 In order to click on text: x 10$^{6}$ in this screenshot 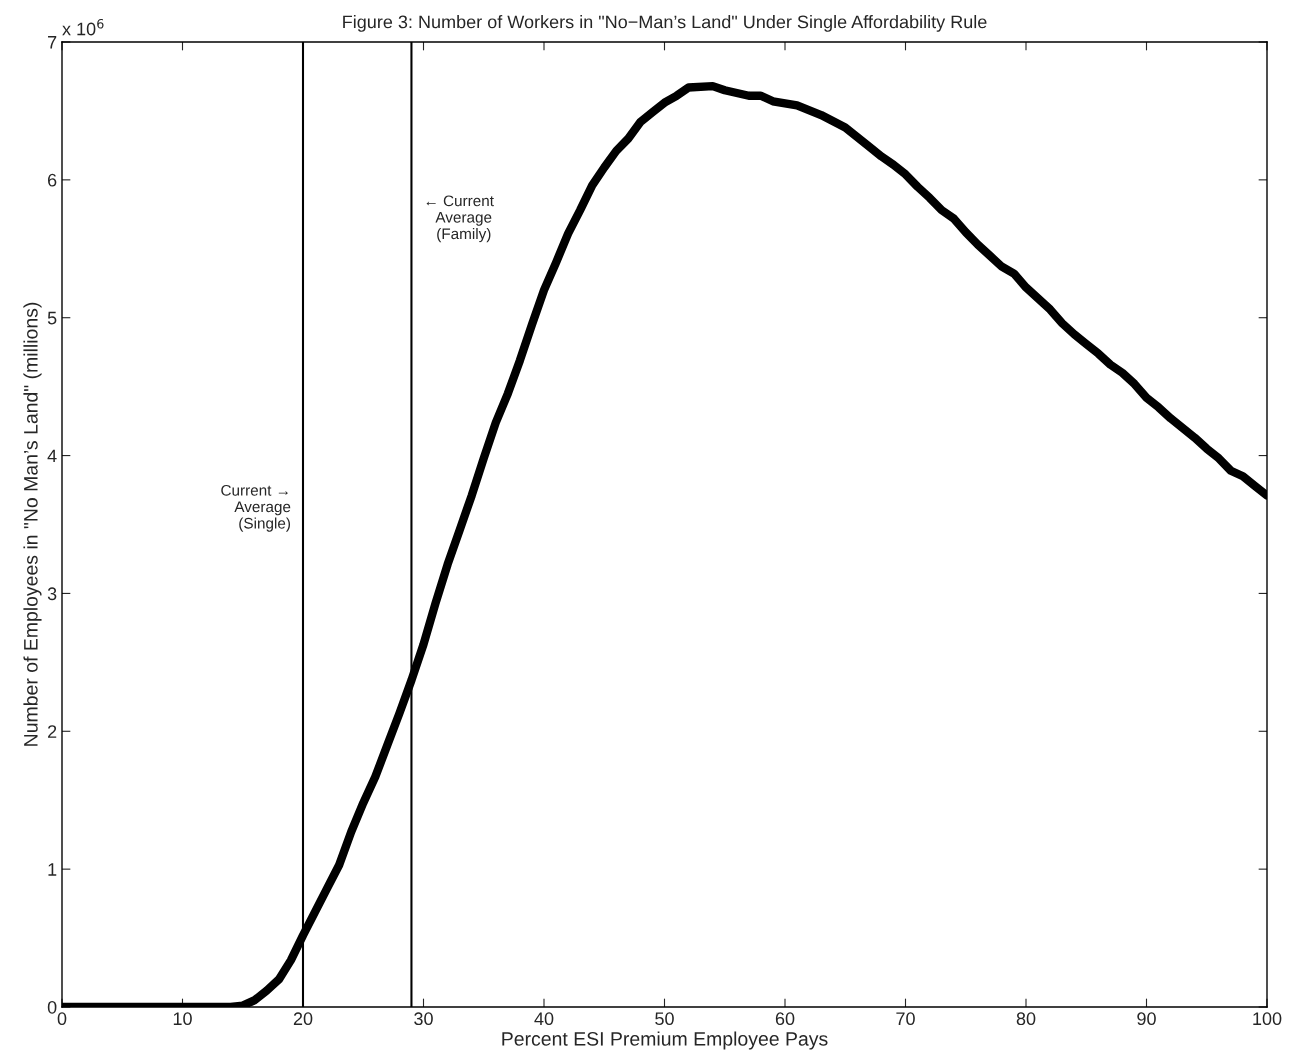, I will do `click(83, 27)`.